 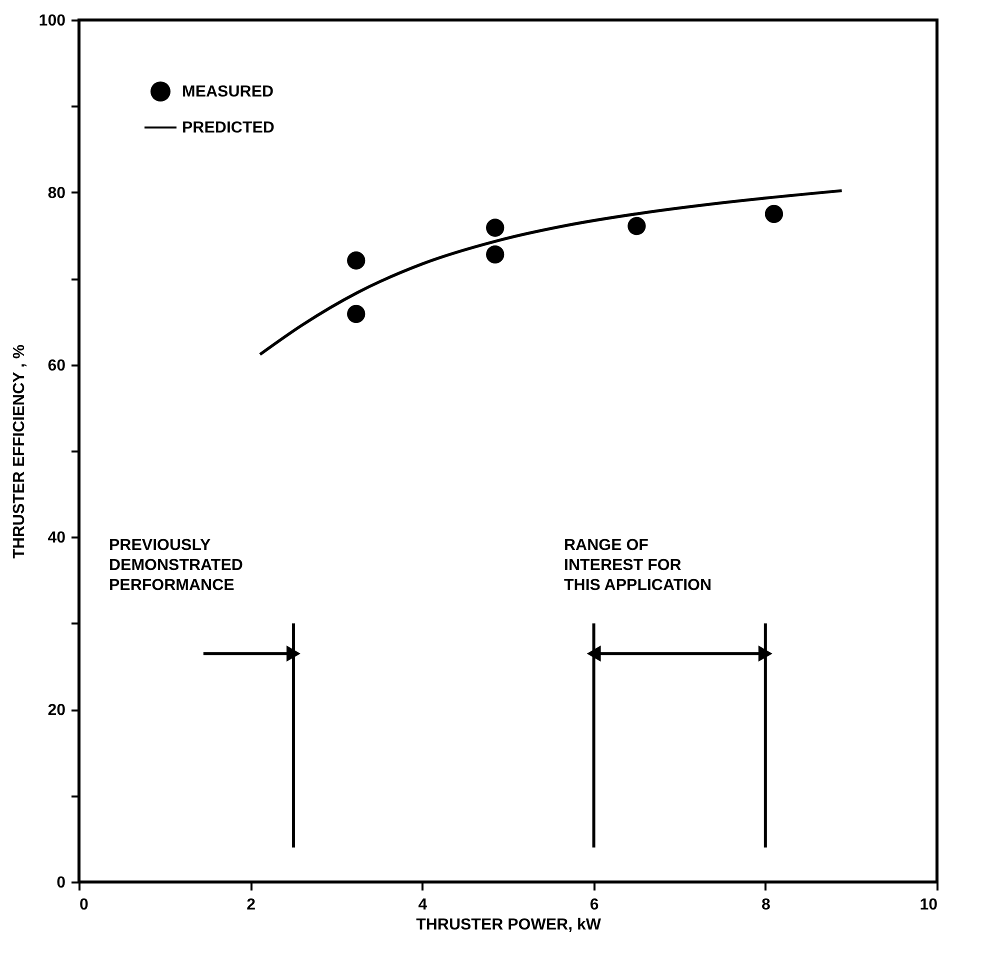 I want to click on x-tick-label: 8, so click(x=765, y=905).